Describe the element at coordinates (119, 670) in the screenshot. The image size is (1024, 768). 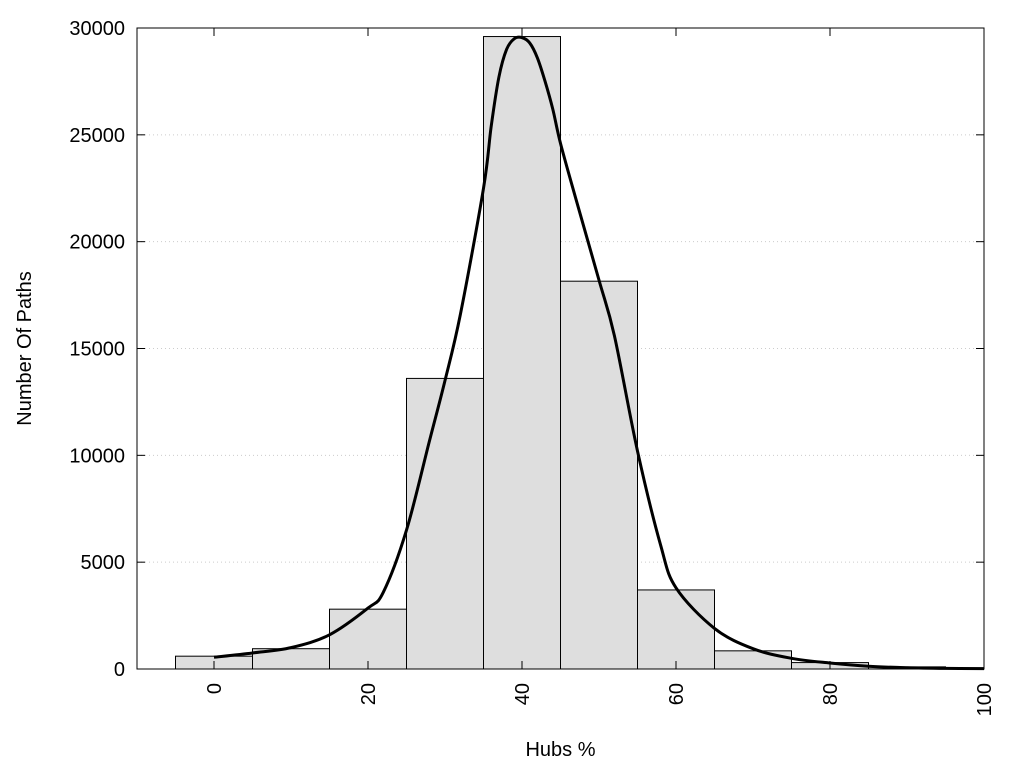
I see `y-tick-label: 0` at that location.